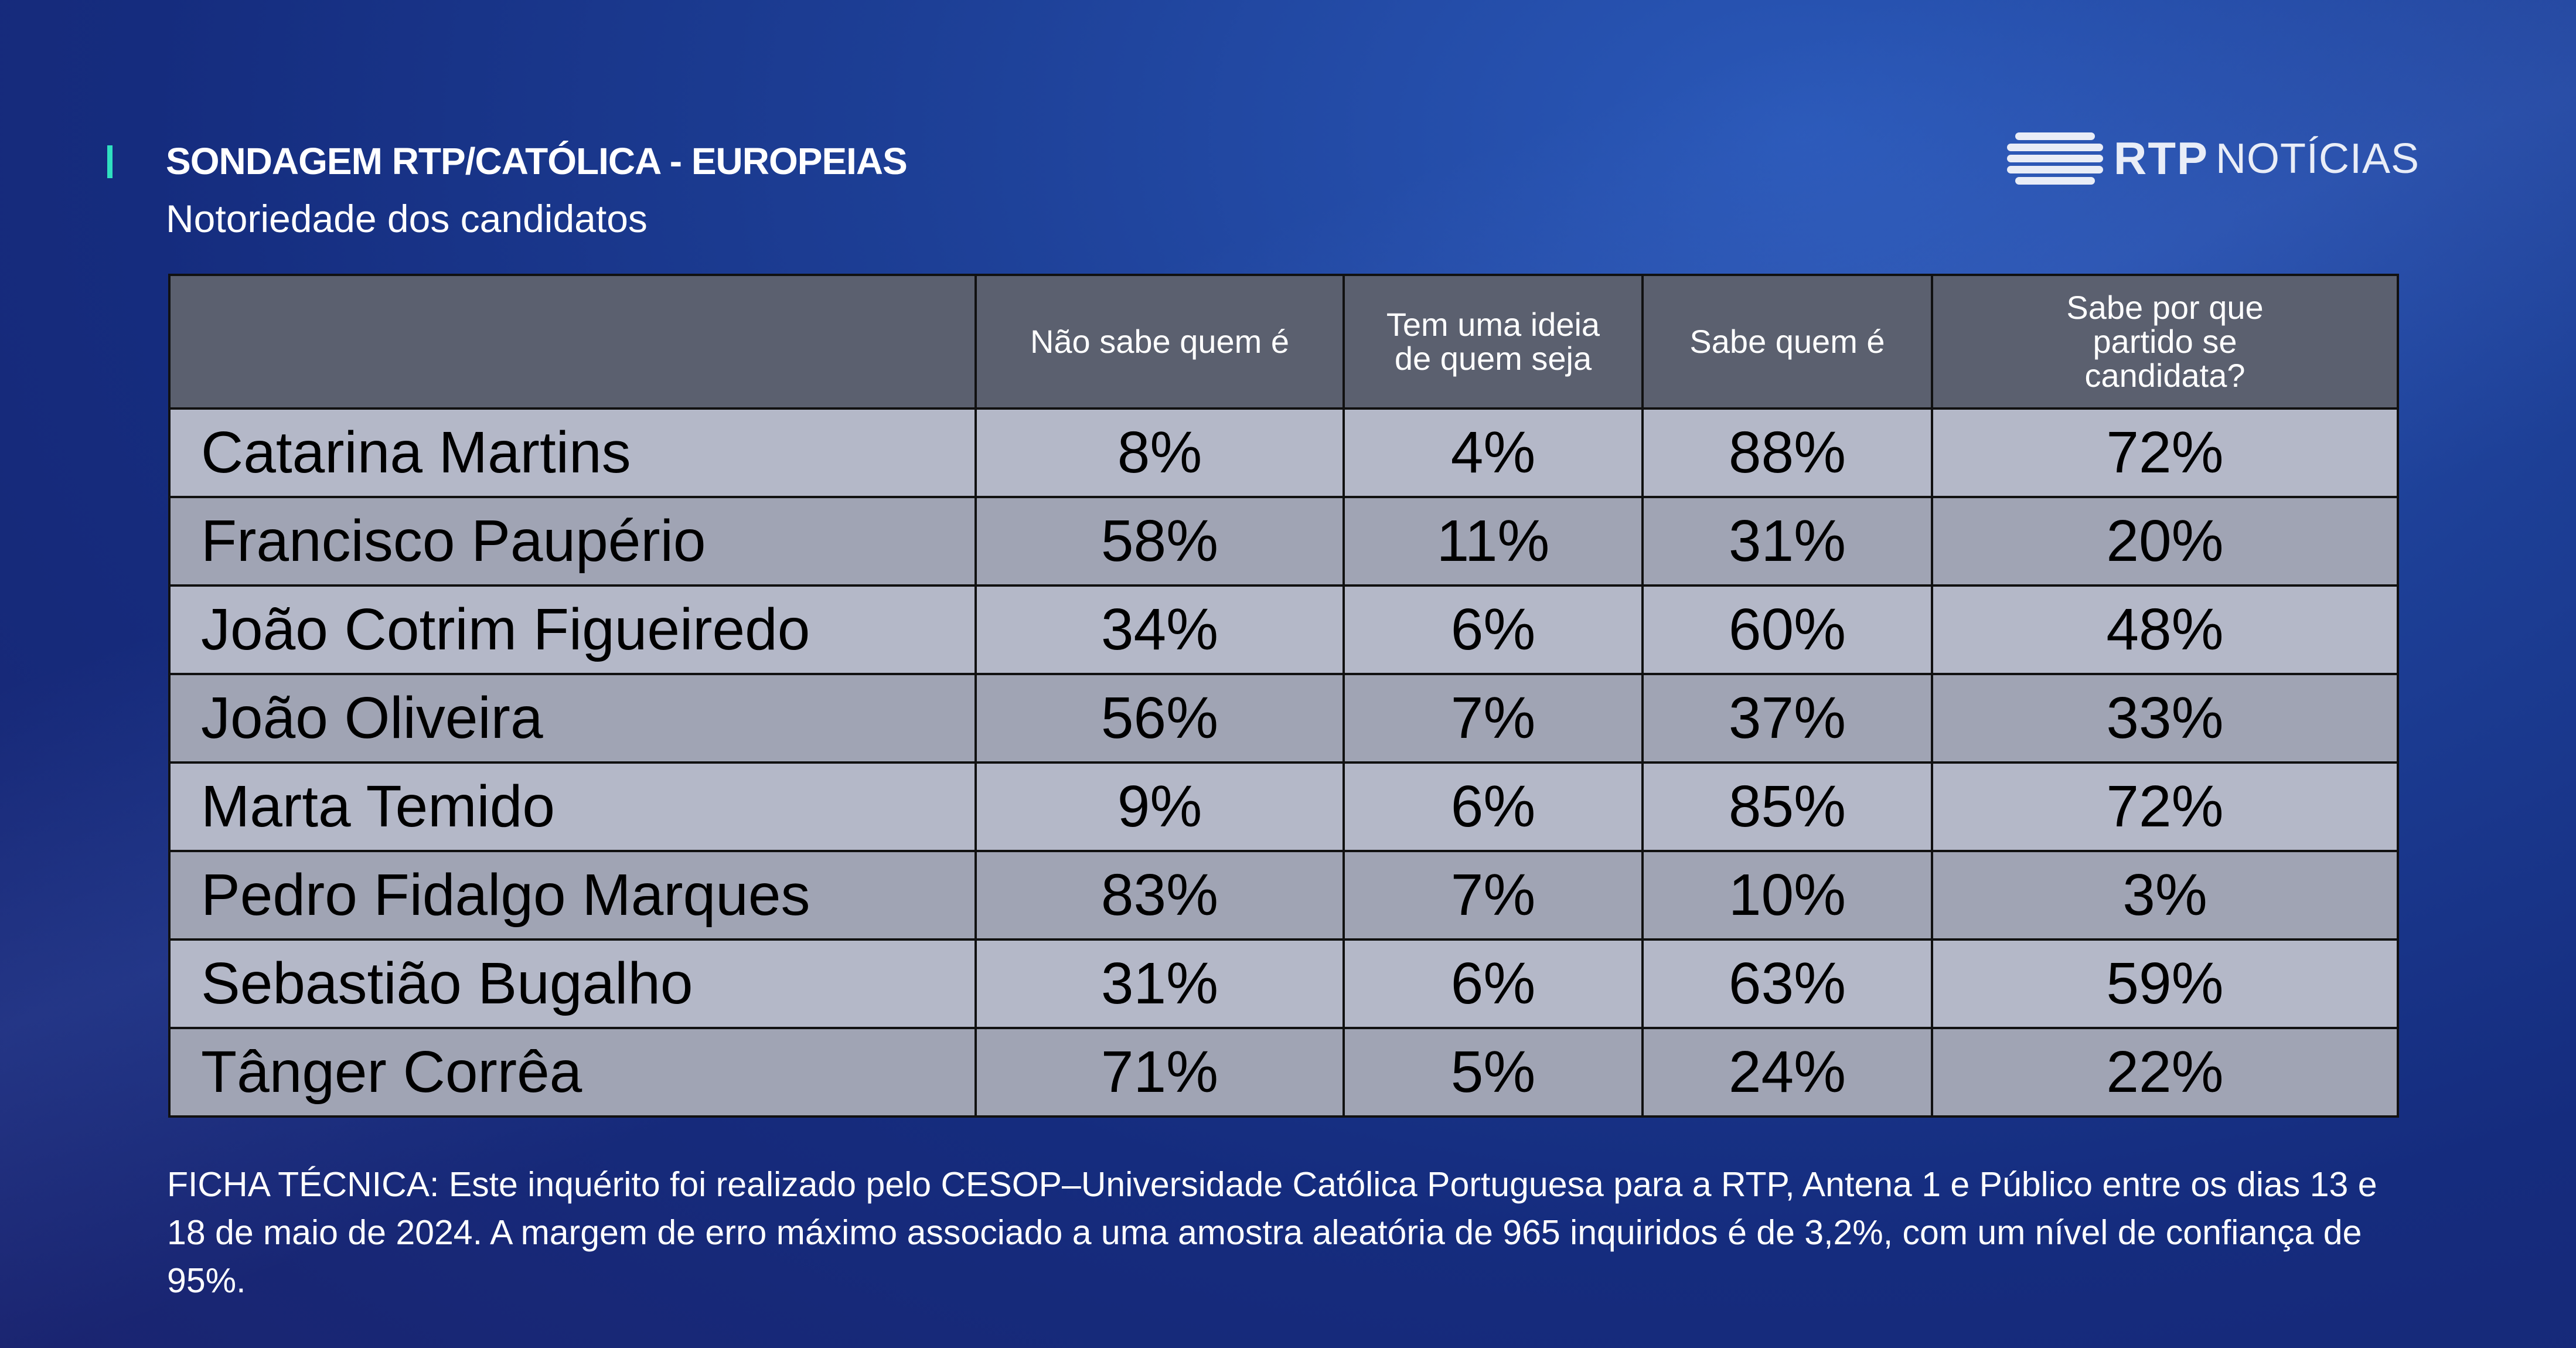 This screenshot has height=1348, width=2576. I want to click on table-row: João Cotrim Figueiredo 34% 6% 60% 48%, so click(1283, 629).